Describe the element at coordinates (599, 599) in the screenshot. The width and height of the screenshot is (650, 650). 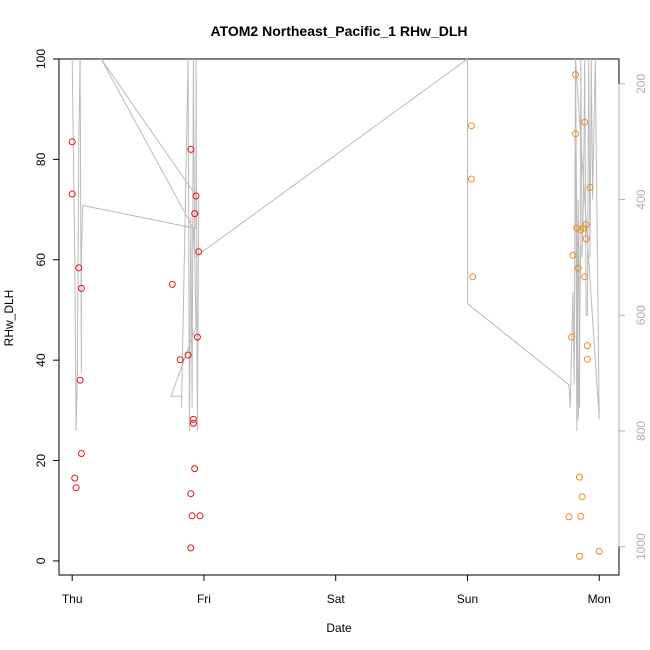
I see `x-tick-label: Mon` at that location.